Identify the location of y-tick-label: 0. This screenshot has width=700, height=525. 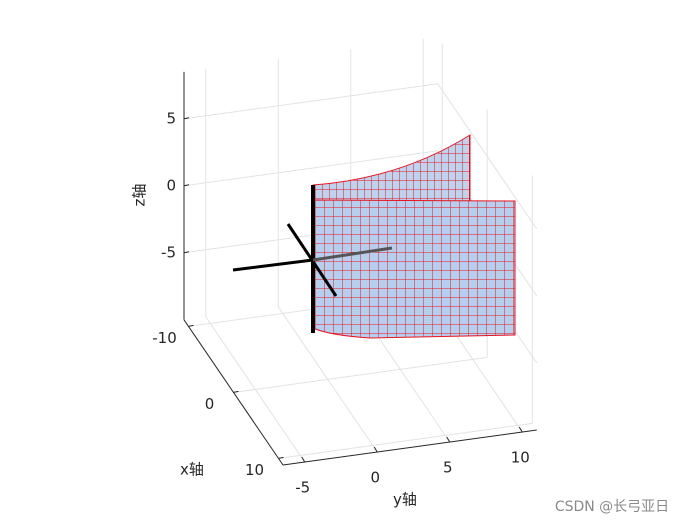
(375, 478).